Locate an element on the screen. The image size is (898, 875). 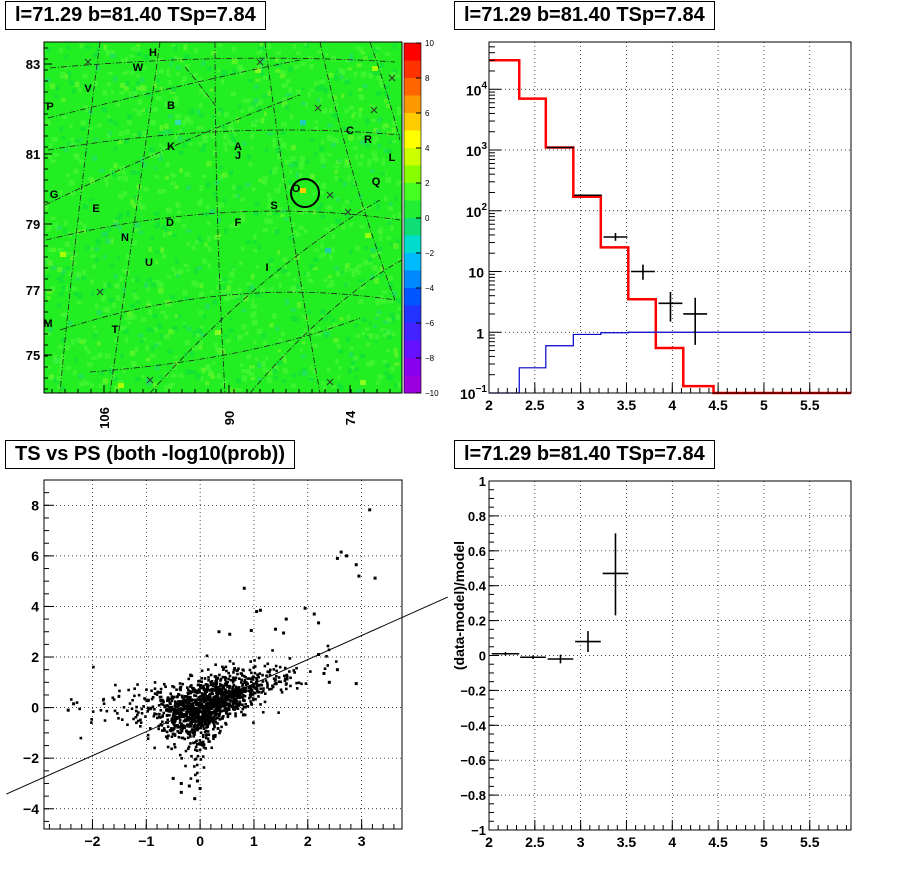
colorbar-label: 6 is located at coordinates (427, 113).